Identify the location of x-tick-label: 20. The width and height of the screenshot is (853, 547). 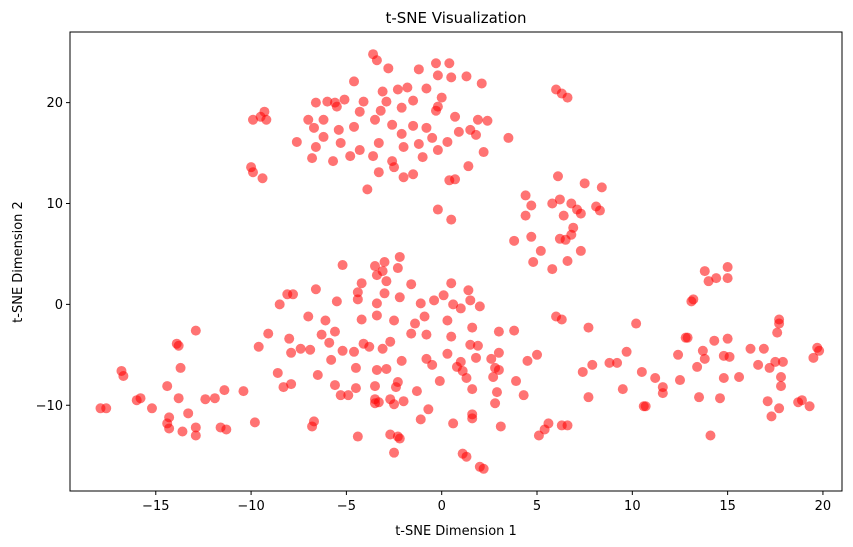
(823, 506).